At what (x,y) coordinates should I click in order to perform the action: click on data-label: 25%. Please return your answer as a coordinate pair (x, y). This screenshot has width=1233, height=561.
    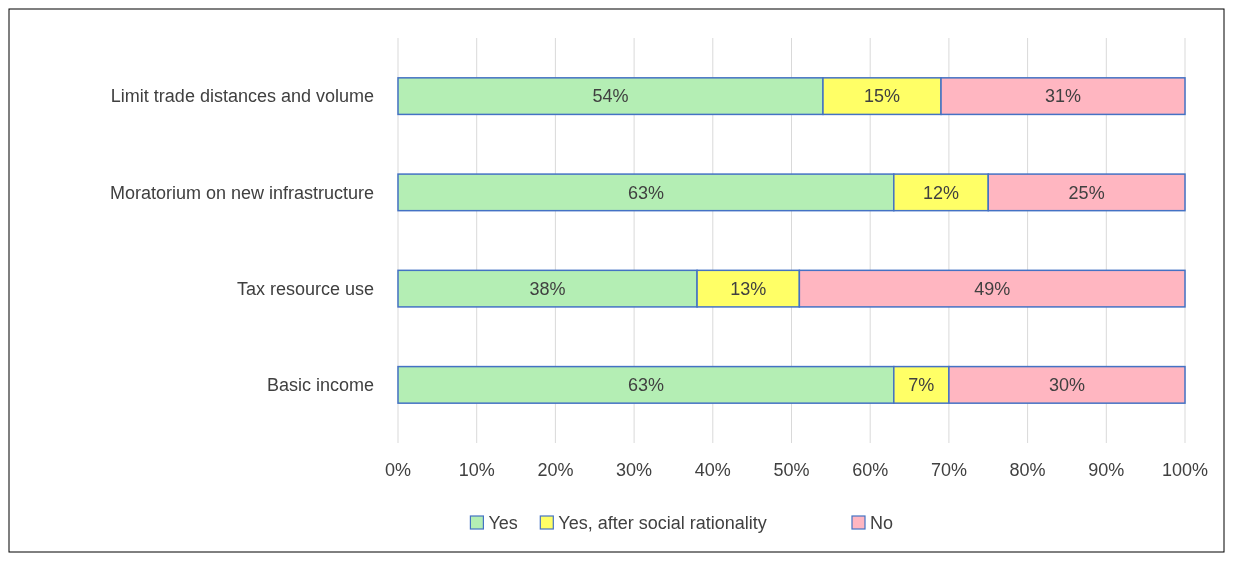
    Looking at the image, I should click on (1086, 192).